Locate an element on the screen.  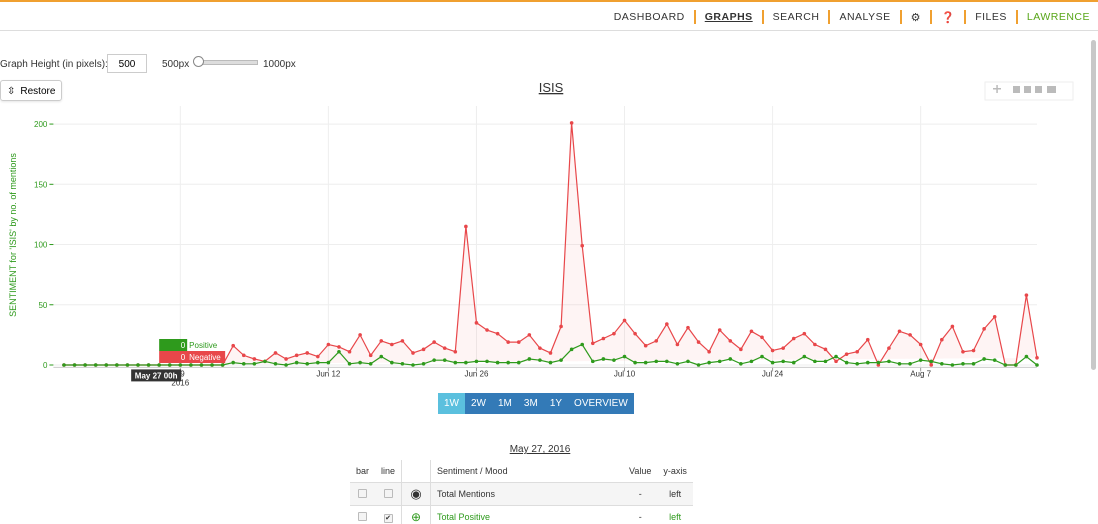
range-button: 2W is located at coordinates (478, 403).